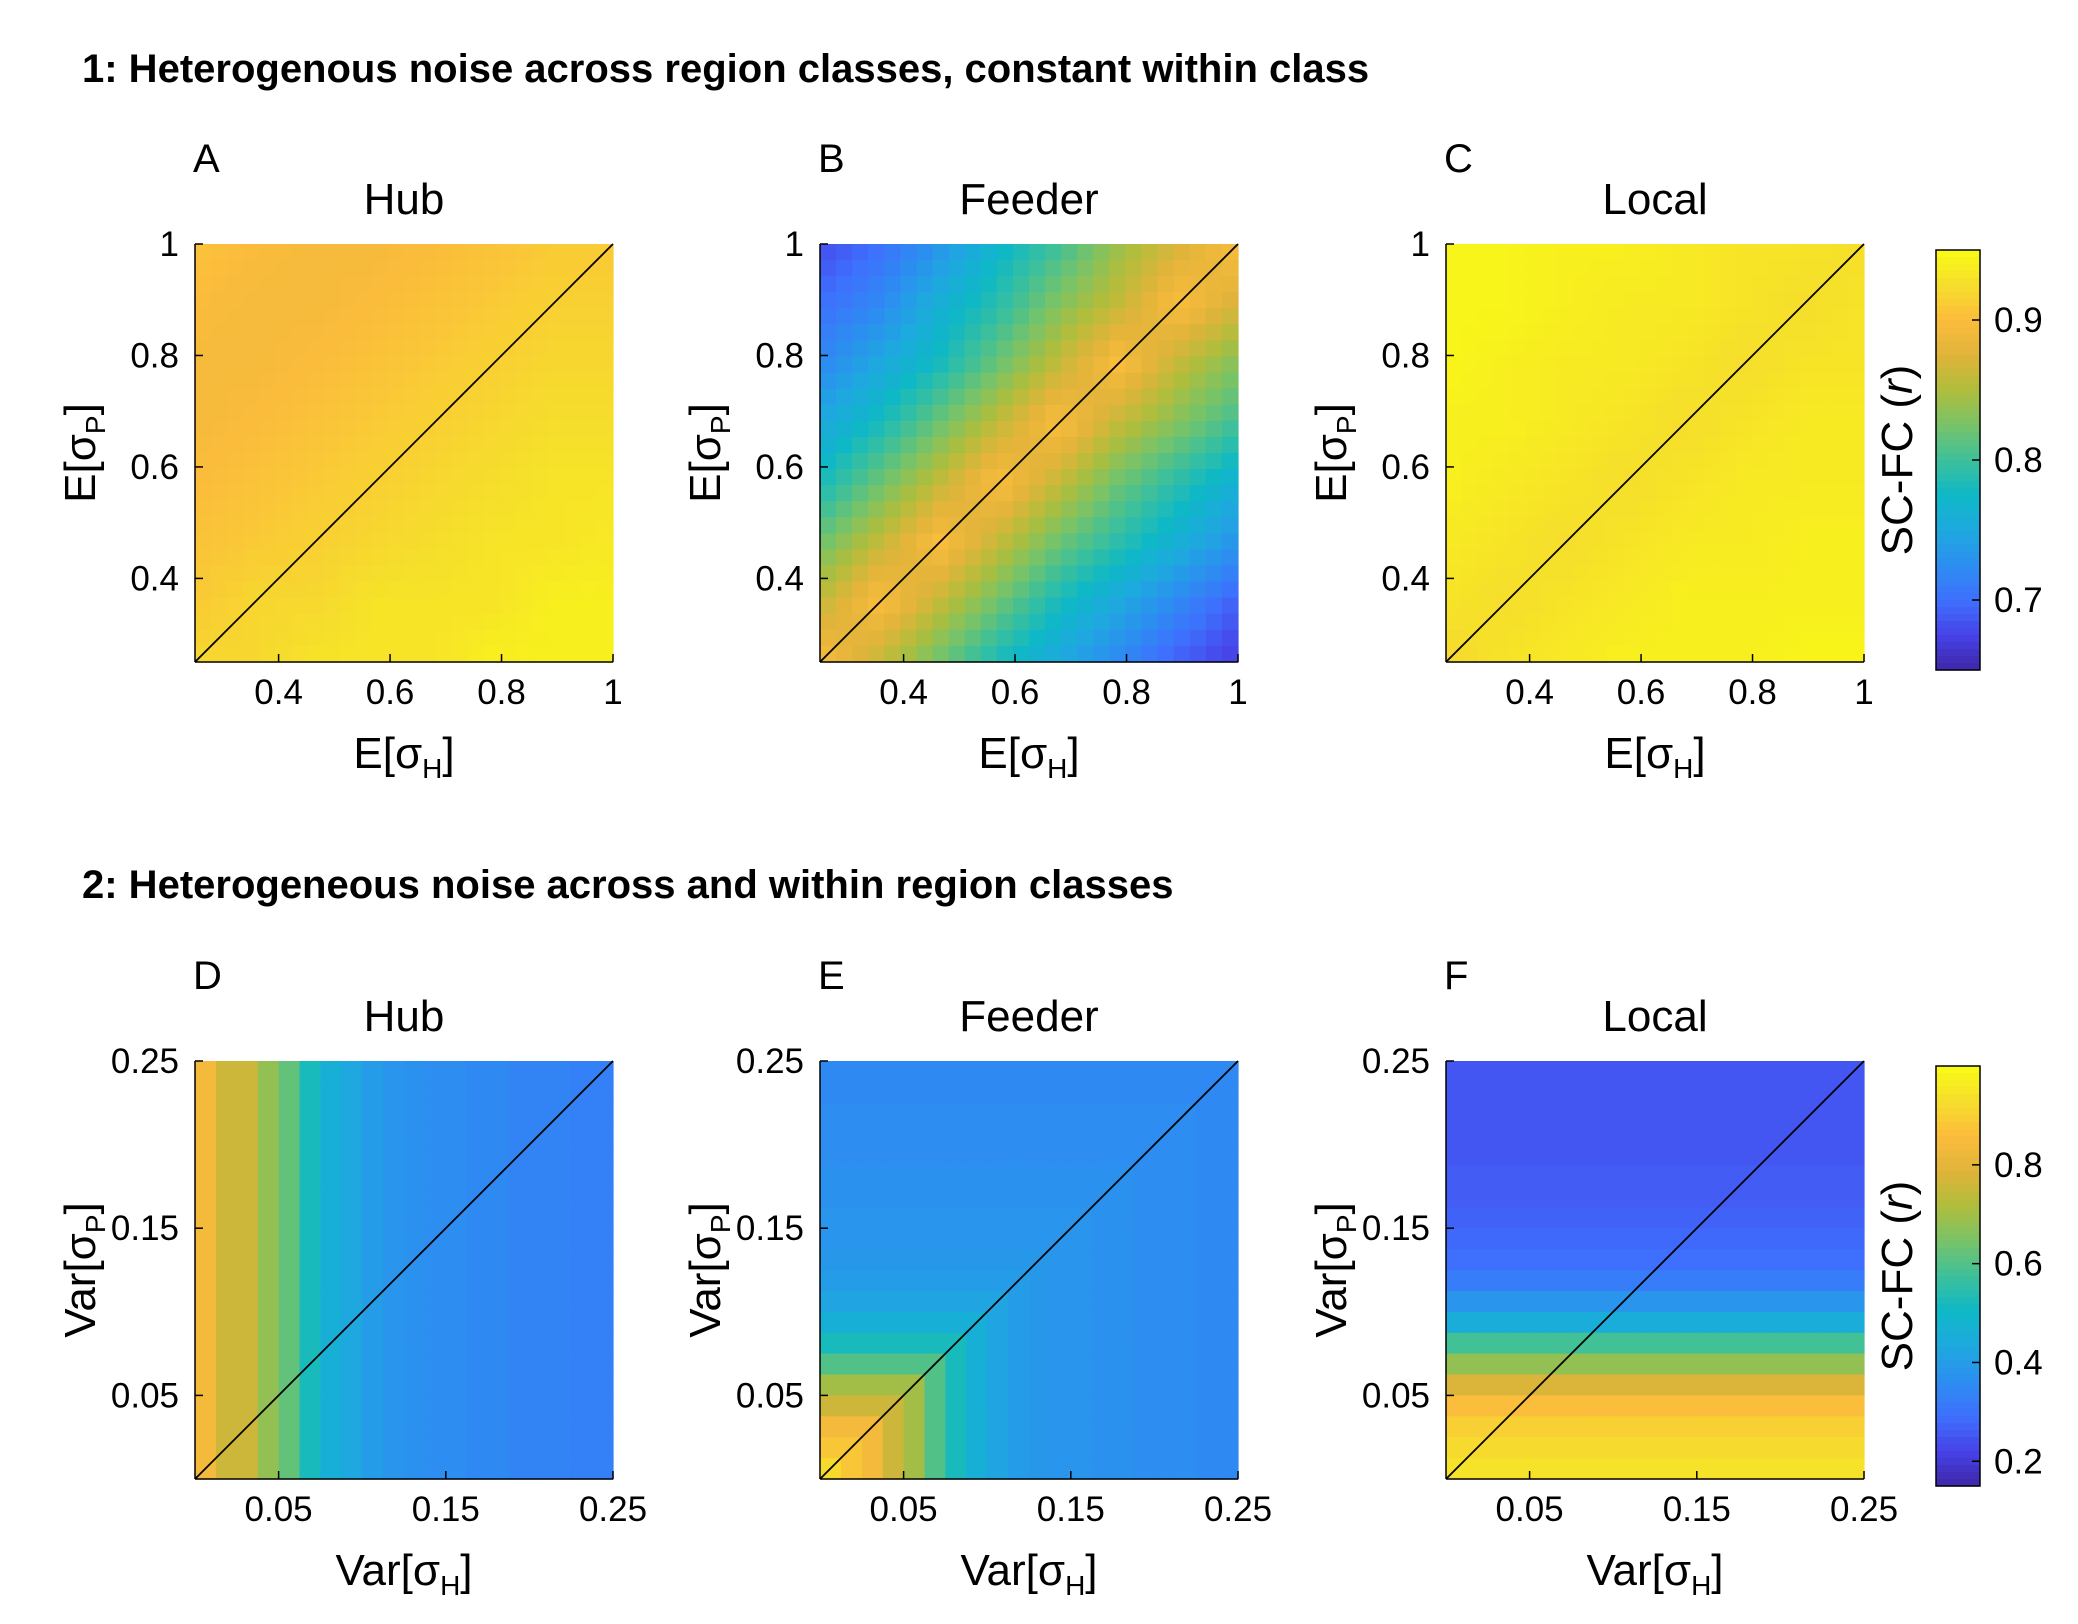  Describe the element at coordinates (404, 199) in the screenshot. I see `panel-title: Hub` at that location.